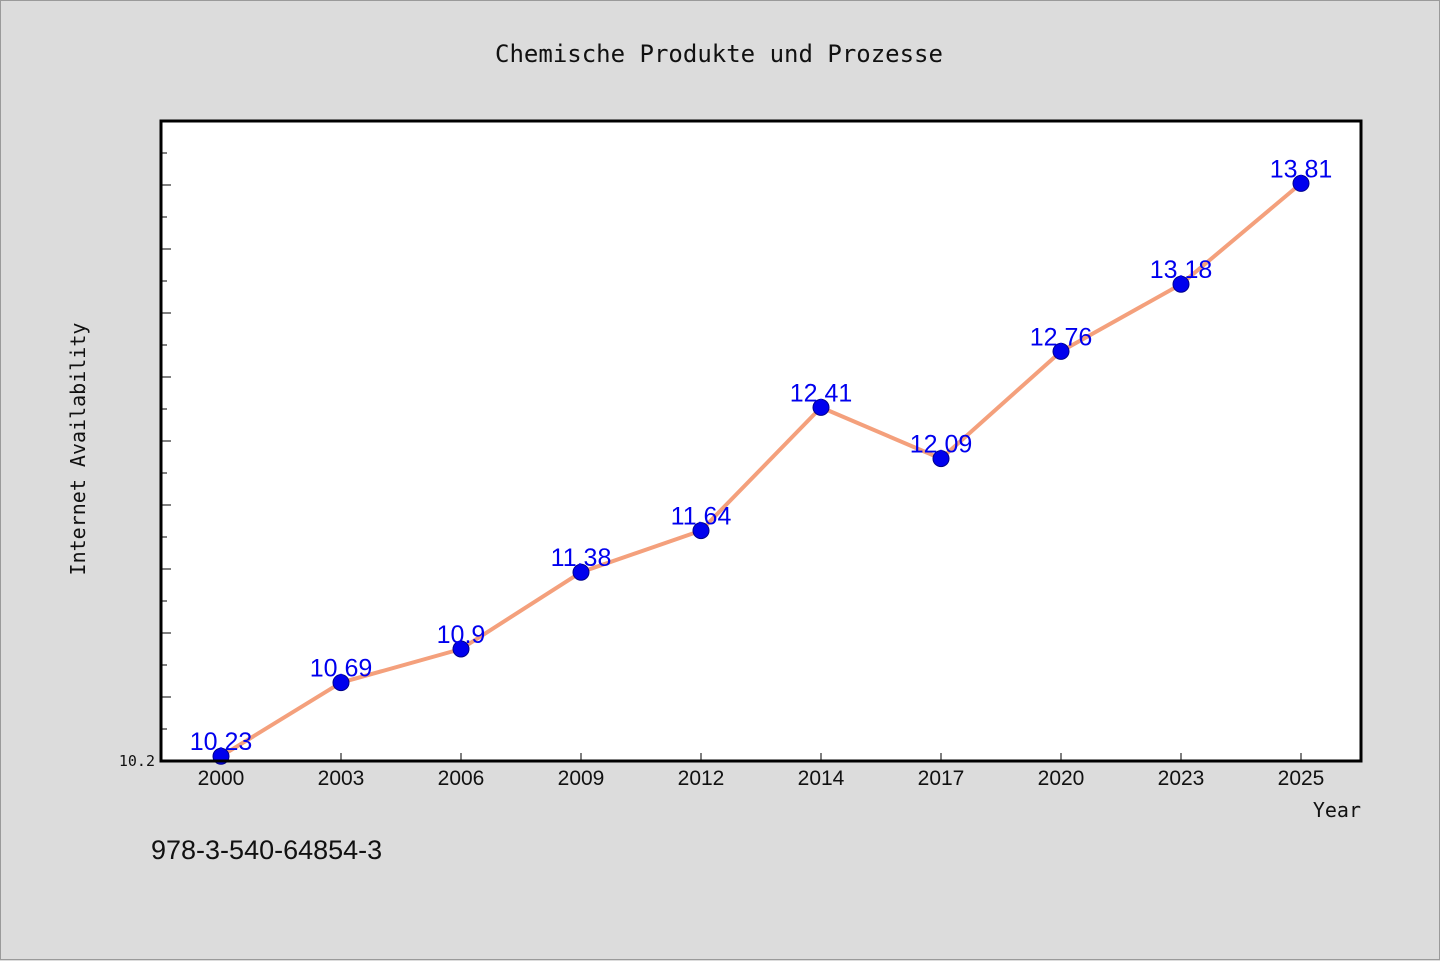 This screenshot has height=961, width=1440. I want to click on x-tick-label: 2000, so click(221, 778).